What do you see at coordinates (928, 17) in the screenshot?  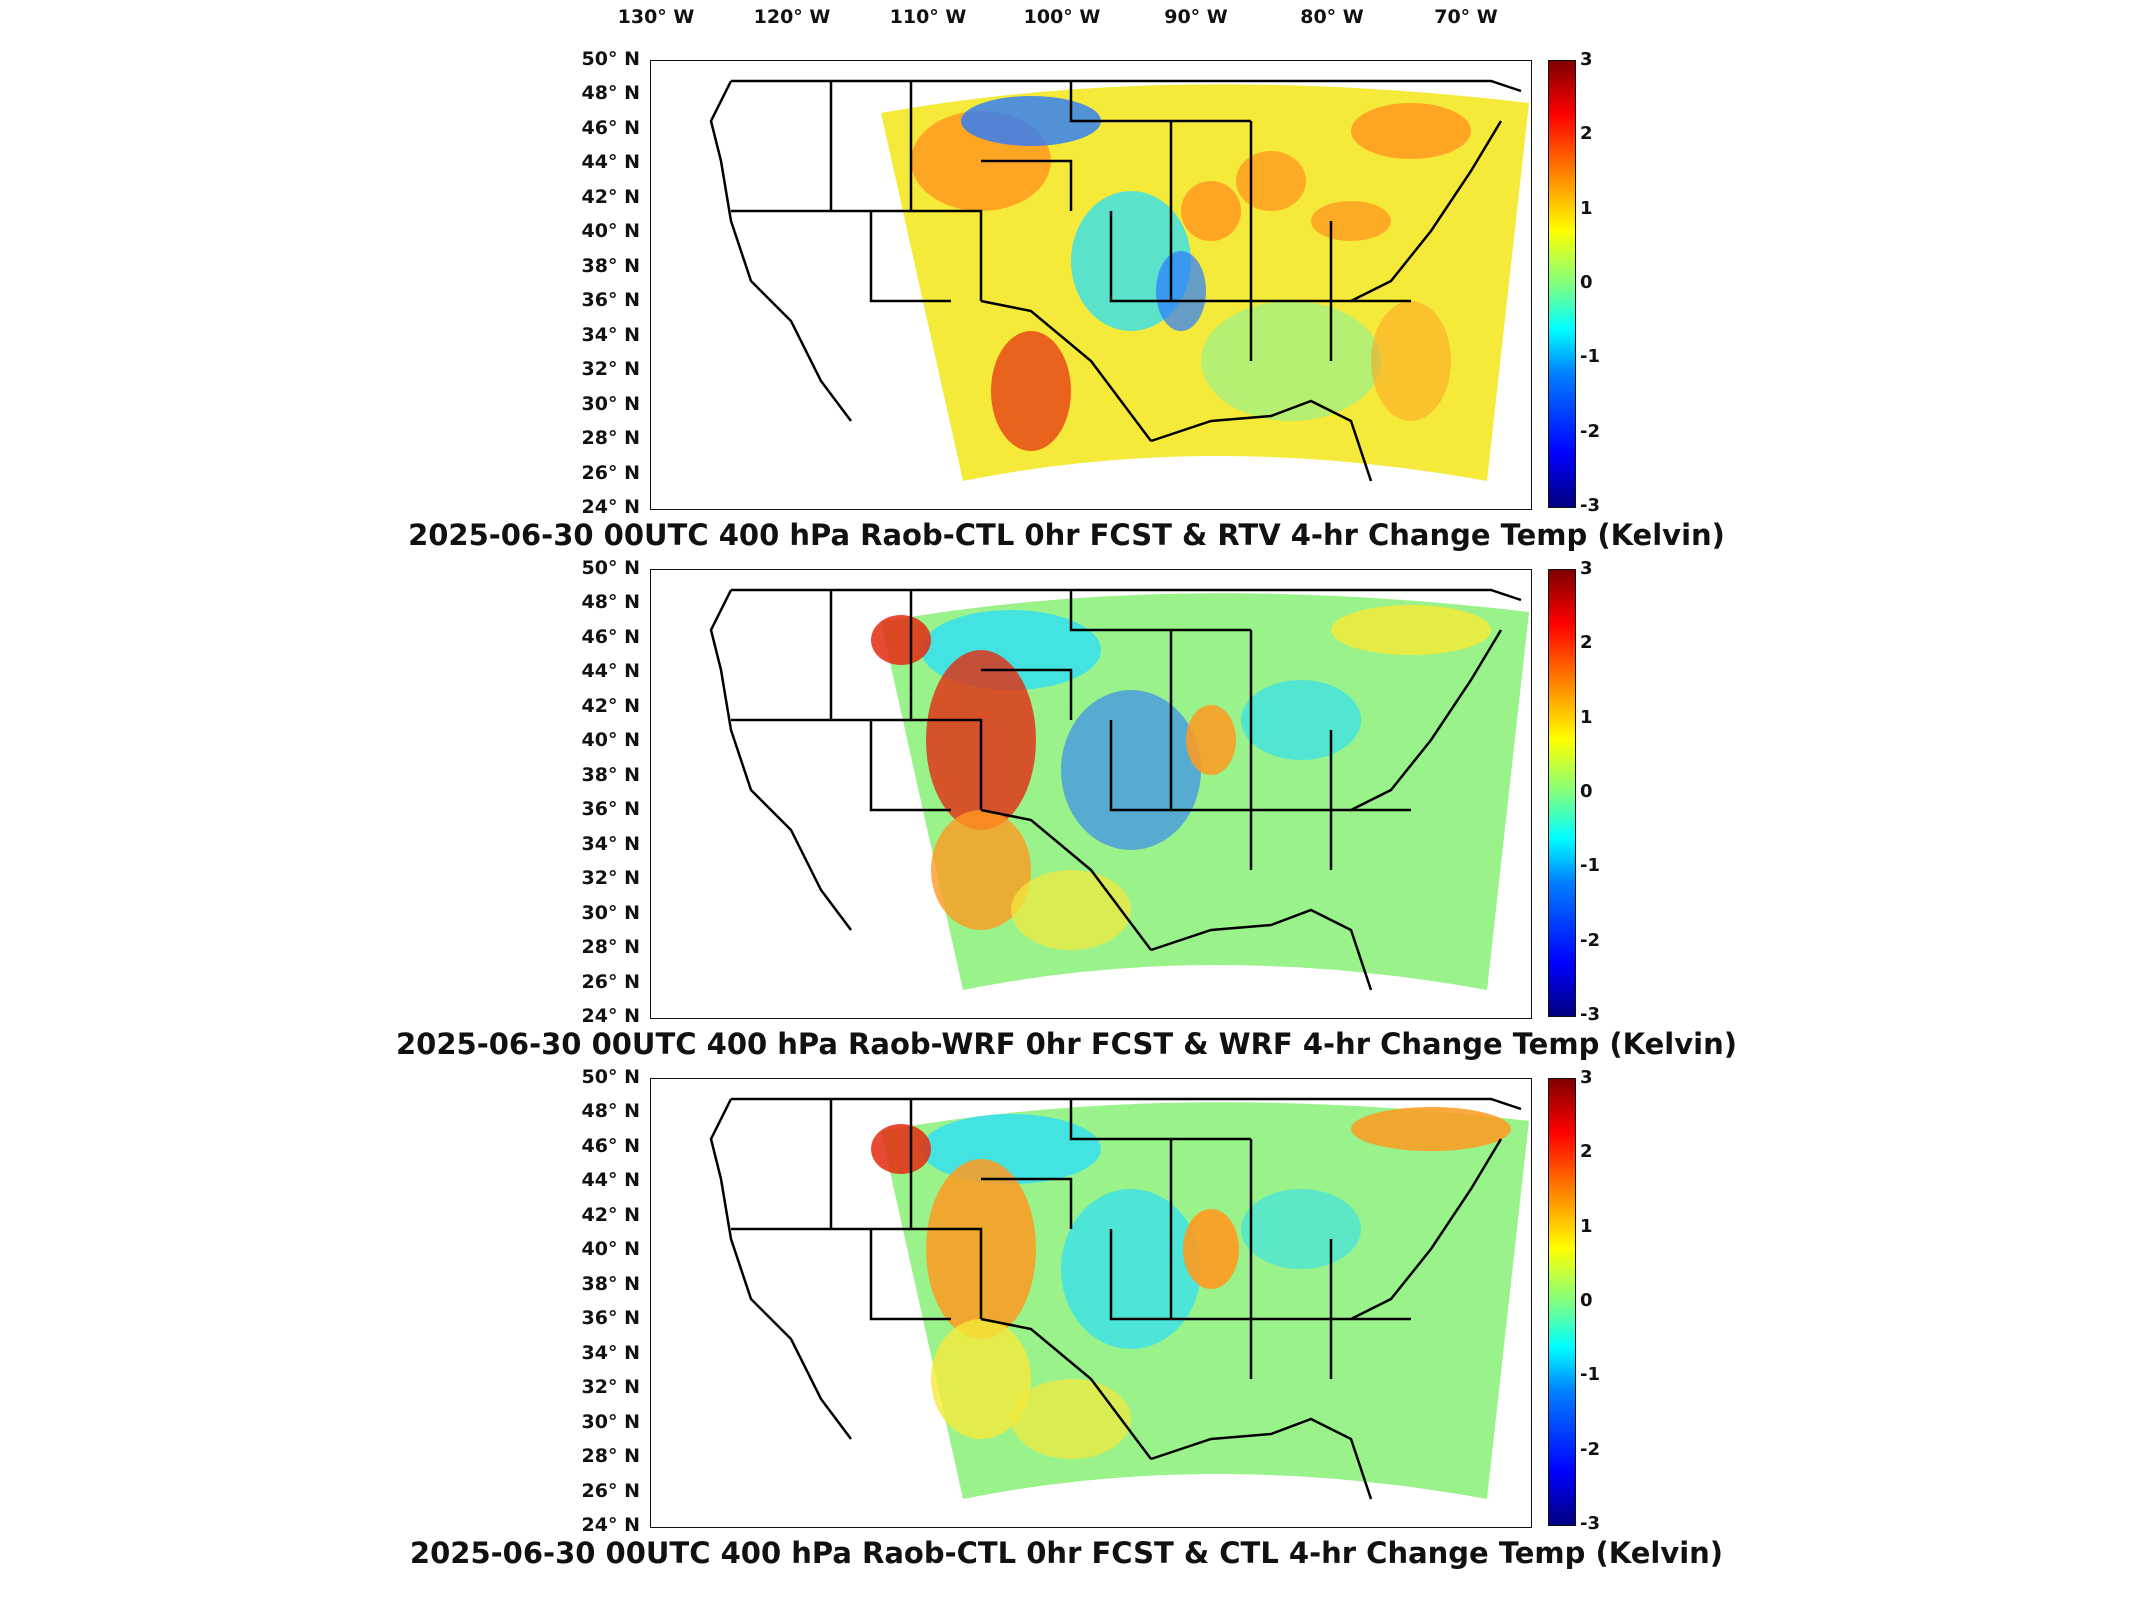 I see `lon-tick-label: 110° W` at bounding box center [928, 17].